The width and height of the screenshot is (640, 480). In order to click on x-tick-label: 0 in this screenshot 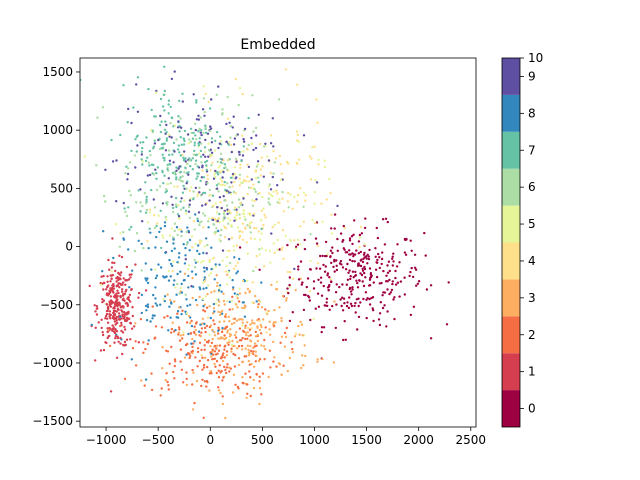, I will do `click(210, 440)`.